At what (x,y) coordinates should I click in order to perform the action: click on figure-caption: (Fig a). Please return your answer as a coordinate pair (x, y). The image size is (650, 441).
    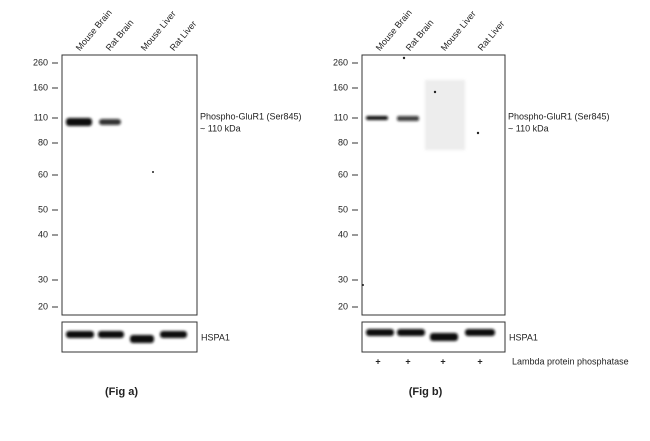
    Looking at the image, I should click on (121, 392).